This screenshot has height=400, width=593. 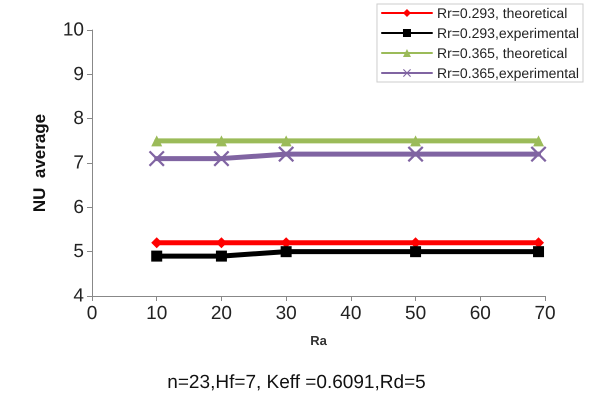 I want to click on text: n=23,Hf=7, Keff =0.6091,Rd=5, so click(x=296, y=382).